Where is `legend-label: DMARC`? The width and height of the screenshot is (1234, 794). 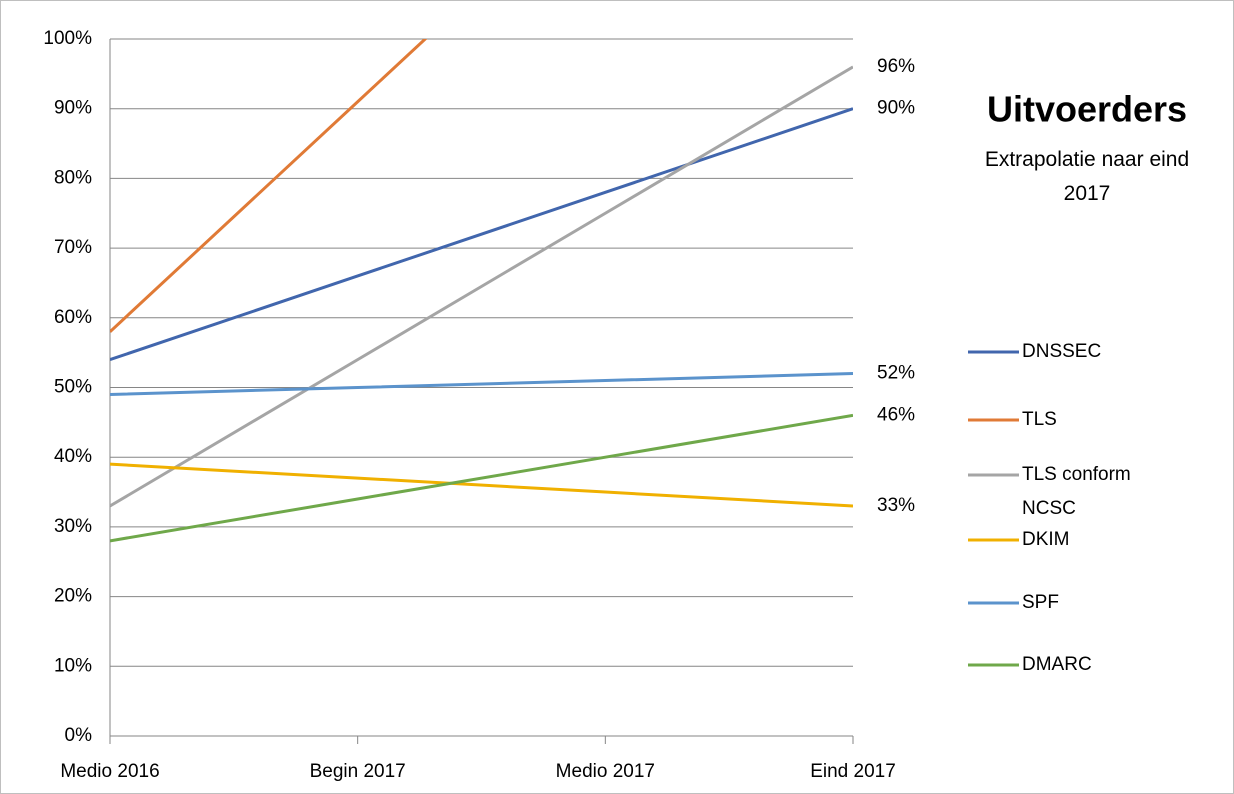 legend-label: DMARC is located at coordinates (1057, 664).